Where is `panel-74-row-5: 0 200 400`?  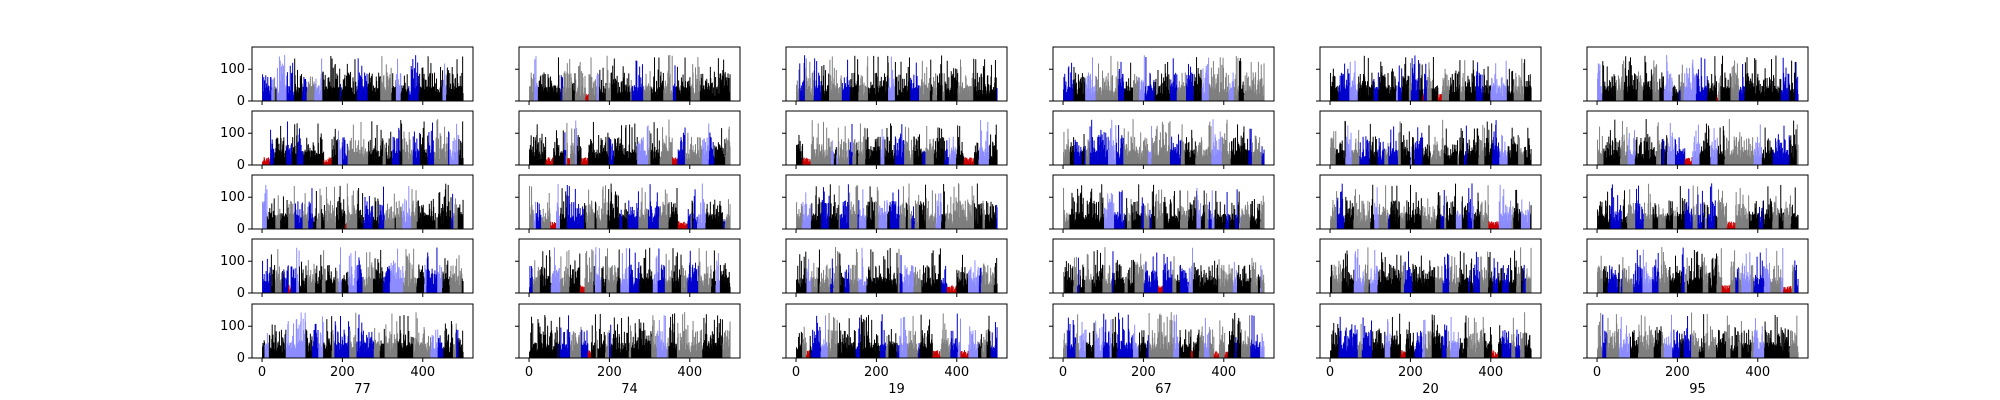 panel-74-row-5: 0 200 400 is located at coordinates (628, 341).